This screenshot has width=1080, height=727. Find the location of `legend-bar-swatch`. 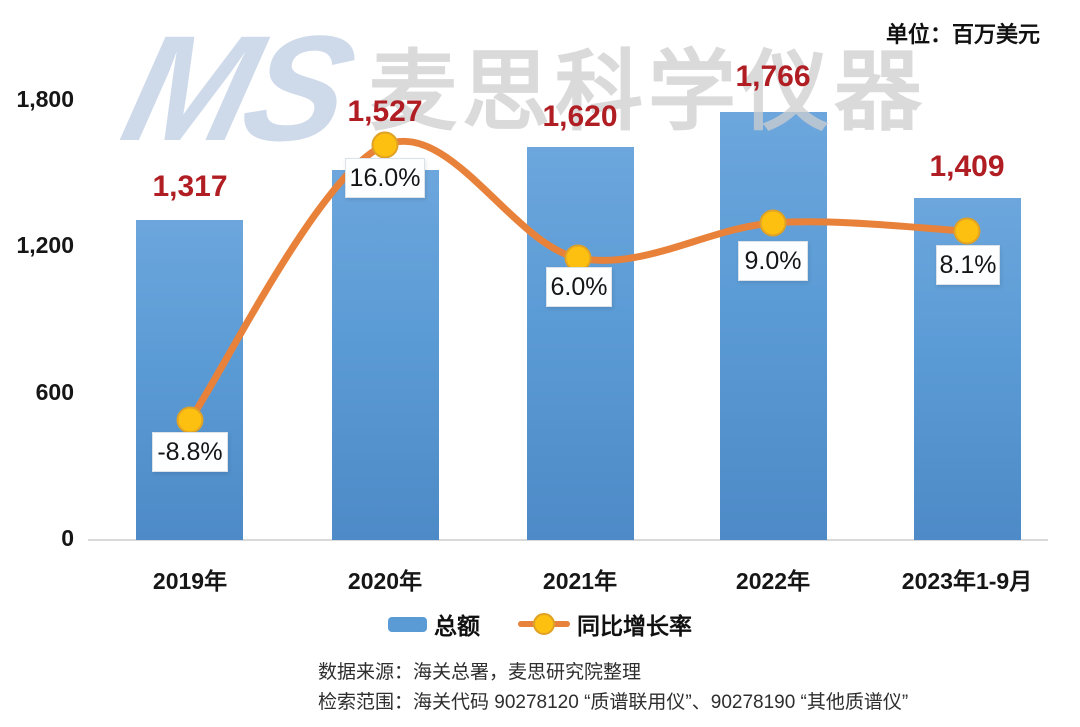

legend-bar-swatch is located at coordinates (407, 624).